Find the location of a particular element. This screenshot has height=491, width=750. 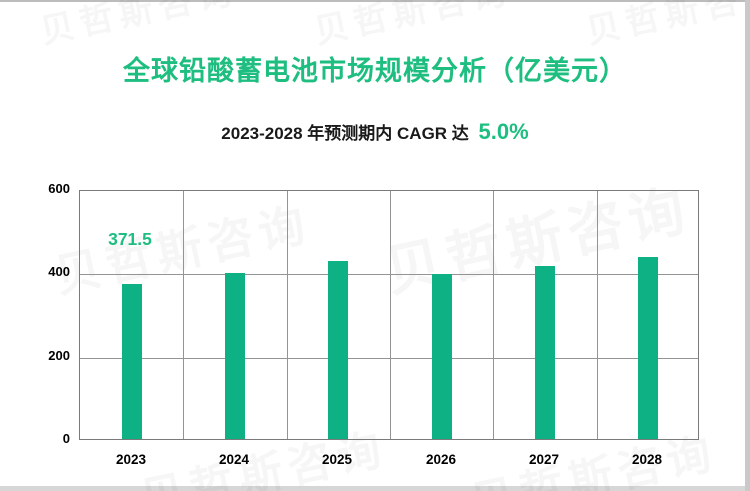

horizontal-scrollbar is located at coordinates (372, 488).